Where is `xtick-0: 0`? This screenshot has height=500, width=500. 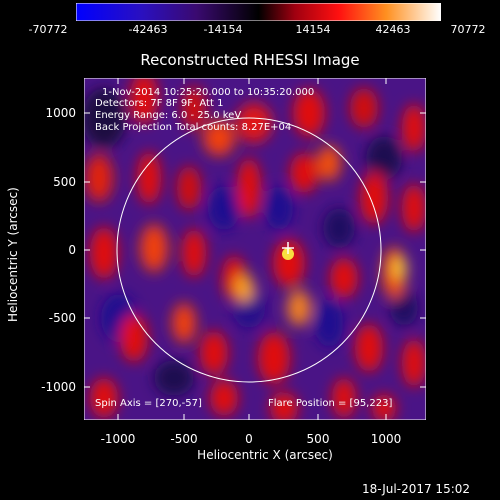
xtick-0: 0 is located at coordinates (249, 439).